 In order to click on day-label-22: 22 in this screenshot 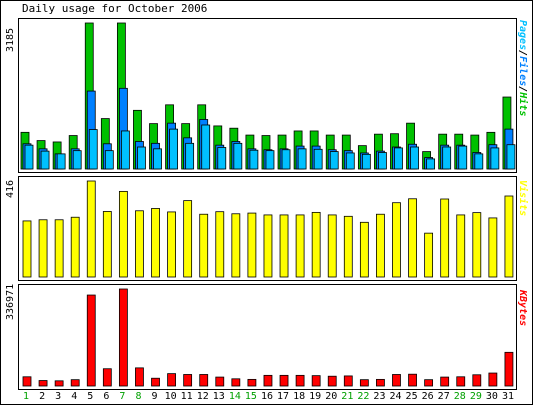, I will do `click(363, 396)`.